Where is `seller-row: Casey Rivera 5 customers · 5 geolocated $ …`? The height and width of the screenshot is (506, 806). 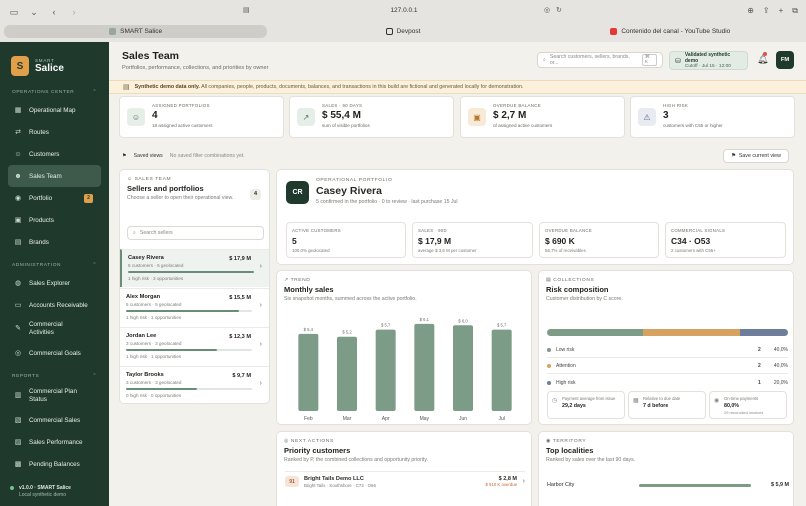
seller-row: Casey Rivera 5 customers · 5 geolocated $ … is located at coordinates (194, 268).